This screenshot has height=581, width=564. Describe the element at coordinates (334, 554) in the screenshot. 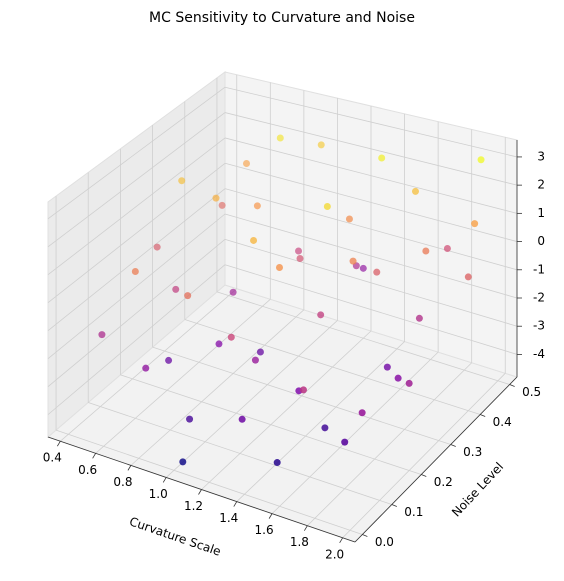

I see `x-tick-label: 2.0` at that location.